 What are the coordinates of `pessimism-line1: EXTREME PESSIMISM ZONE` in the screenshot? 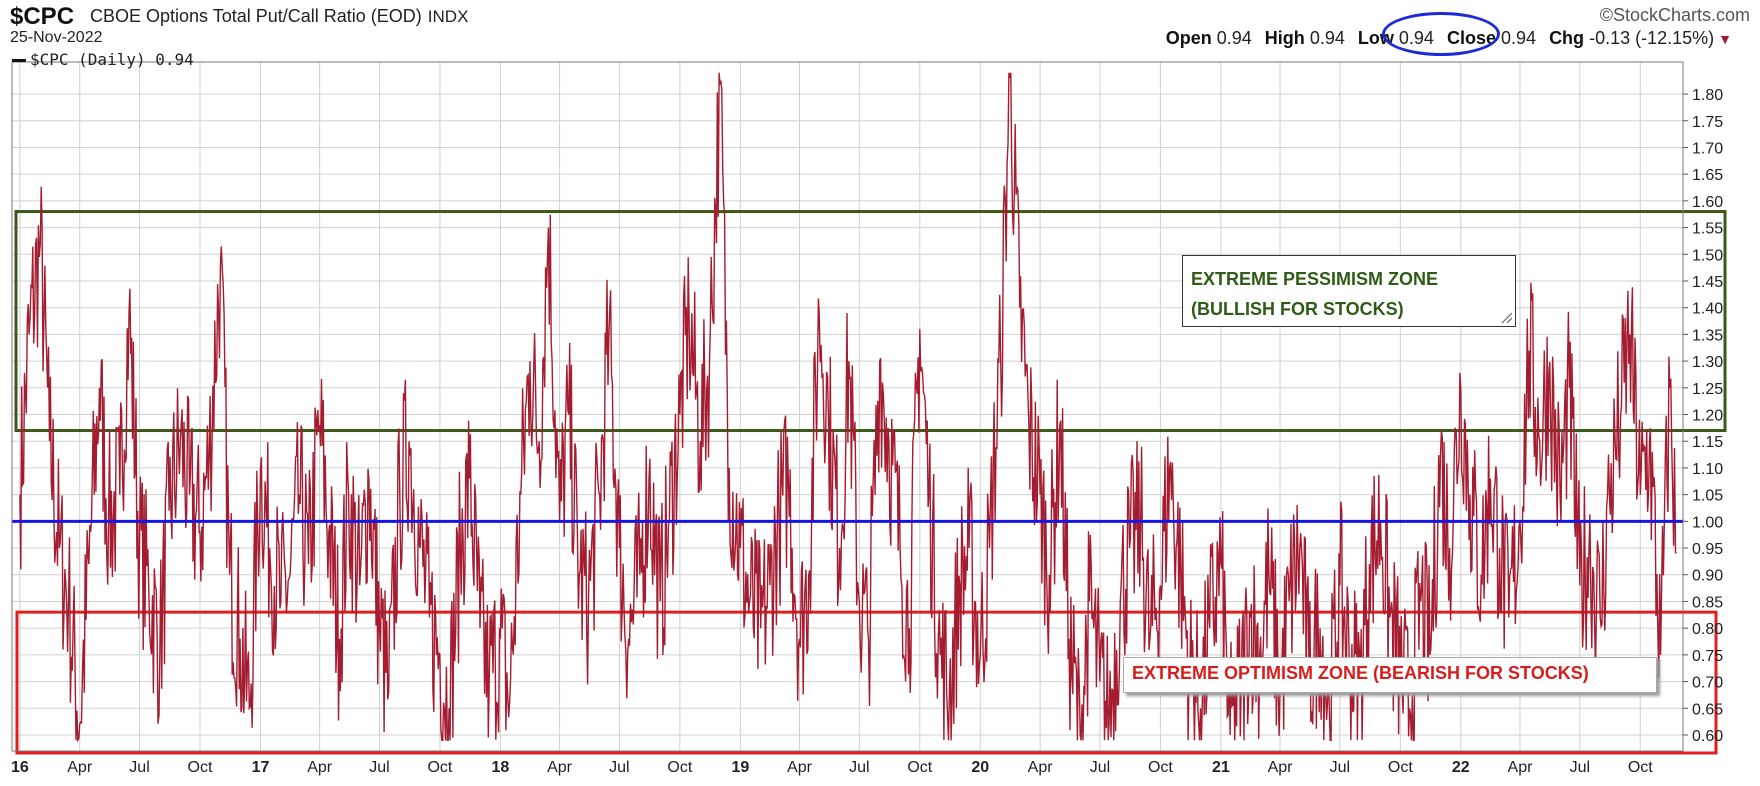 It's located at (1315, 279).